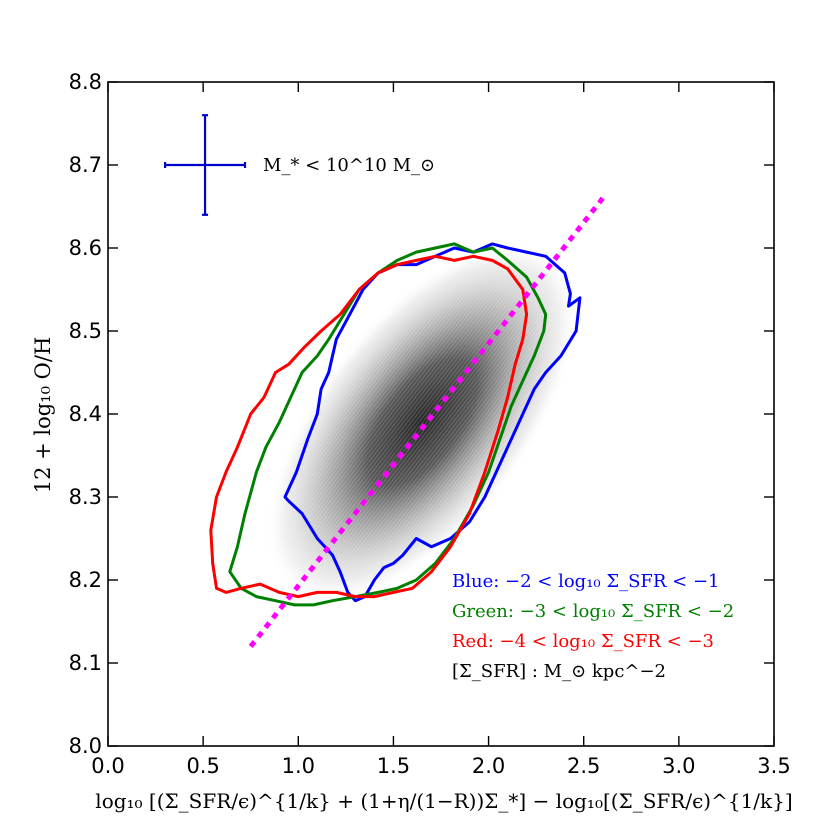 Image resolution: width=830 pixels, height=830 pixels. What do you see at coordinates (586, 581) in the screenshot?
I see `legend-blue: Blue: −2 < log₁₀ Σ_SFR < −1` at bounding box center [586, 581].